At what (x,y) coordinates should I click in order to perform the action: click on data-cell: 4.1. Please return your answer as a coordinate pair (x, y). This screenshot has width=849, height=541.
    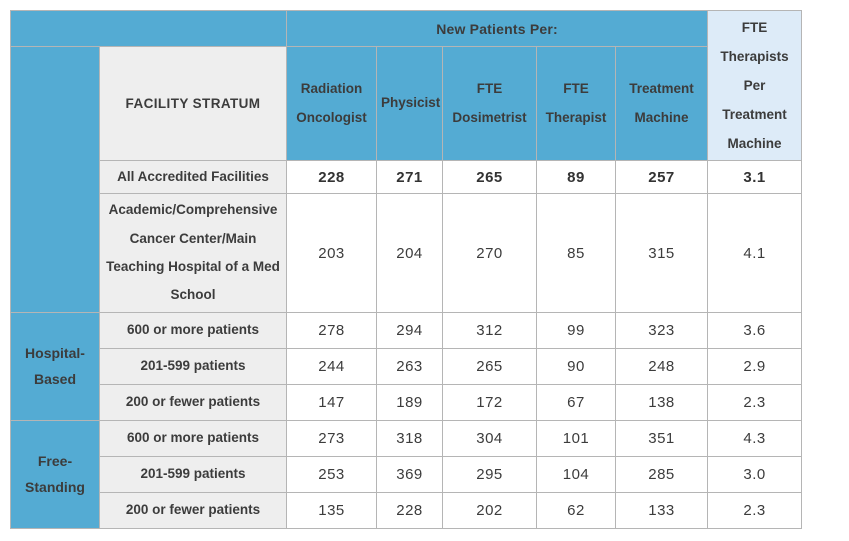
    Looking at the image, I should click on (755, 253).